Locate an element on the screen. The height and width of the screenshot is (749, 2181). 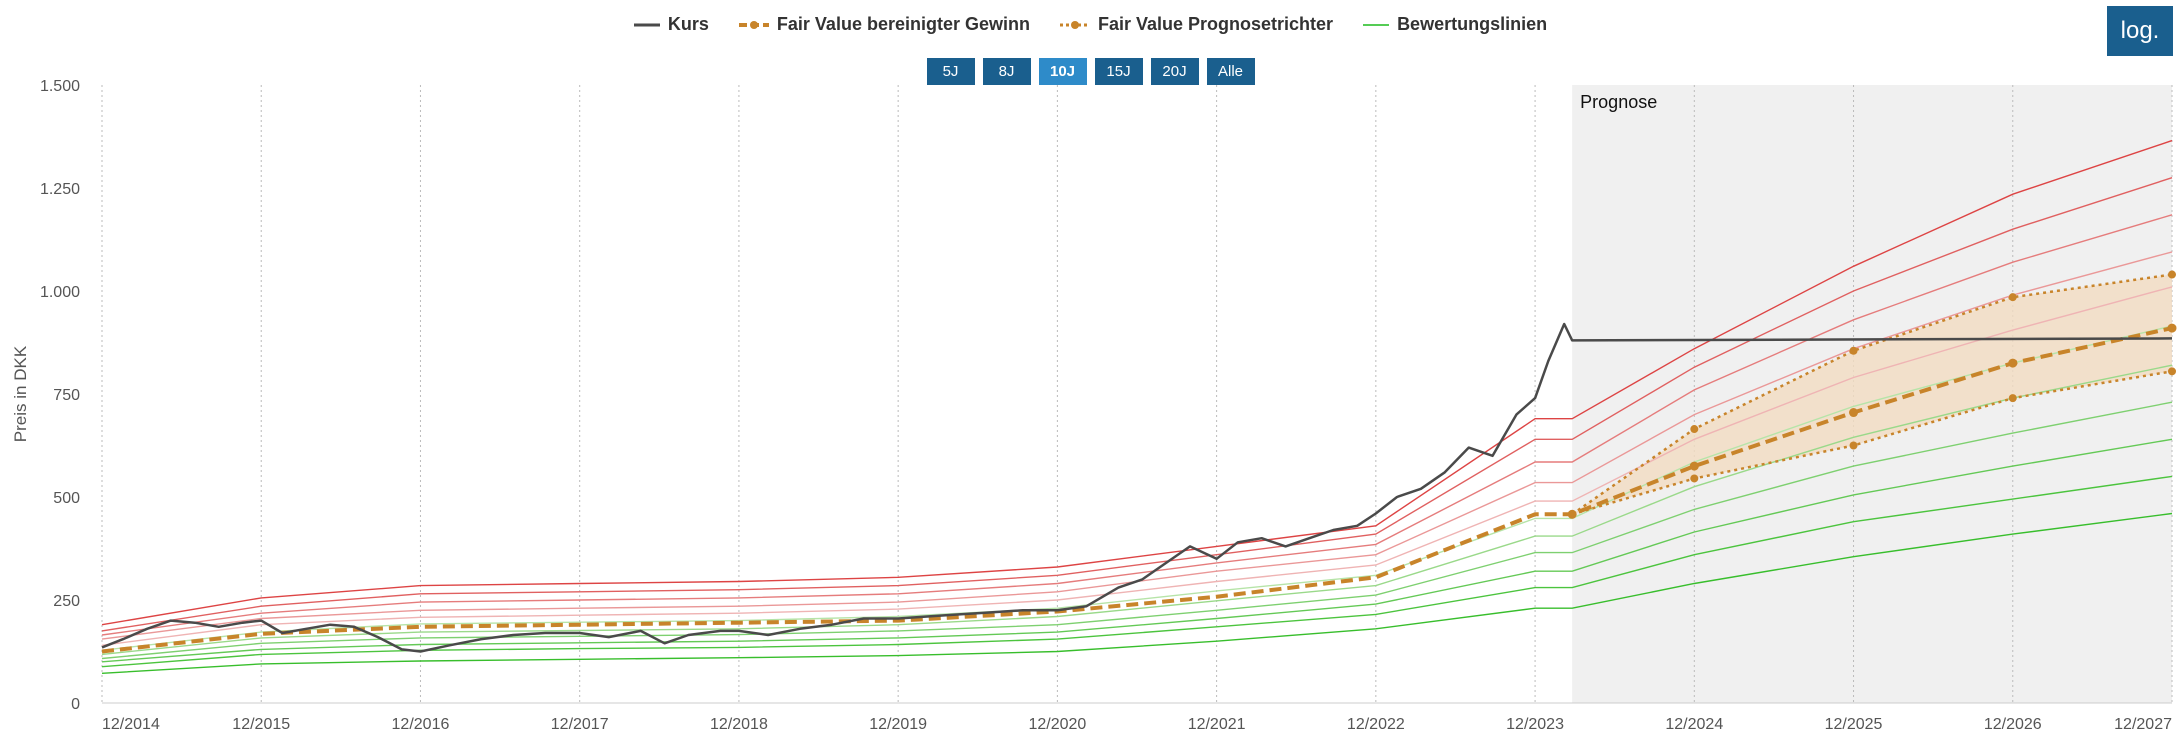
x-tick-label: 12/2024 is located at coordinates (1694, 724).